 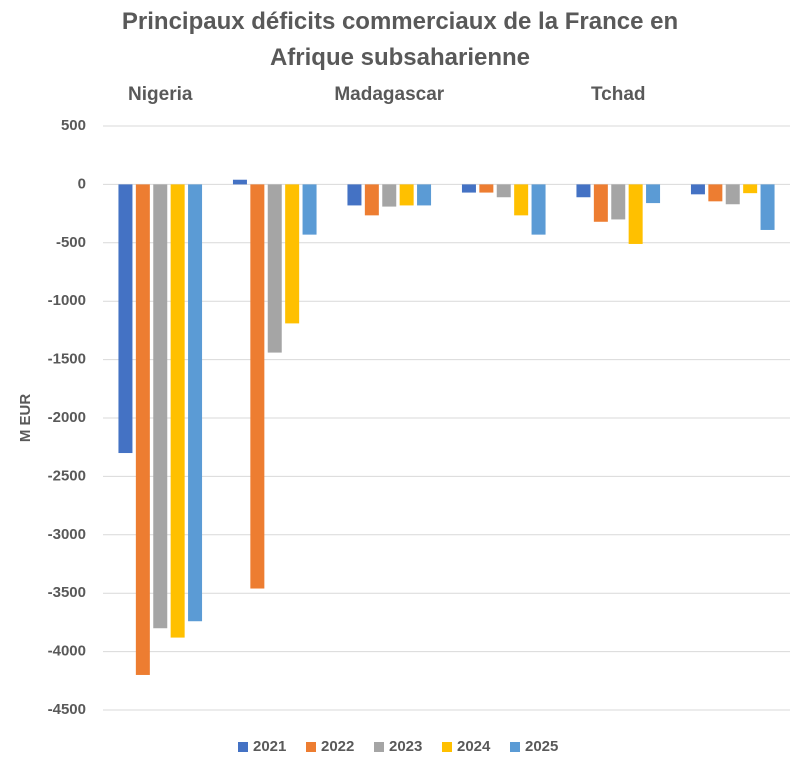 What do you see at coordinates (67, 417) in the screenshot?
I see `y-tick-label: -2000` at bounding box center [67, 417].